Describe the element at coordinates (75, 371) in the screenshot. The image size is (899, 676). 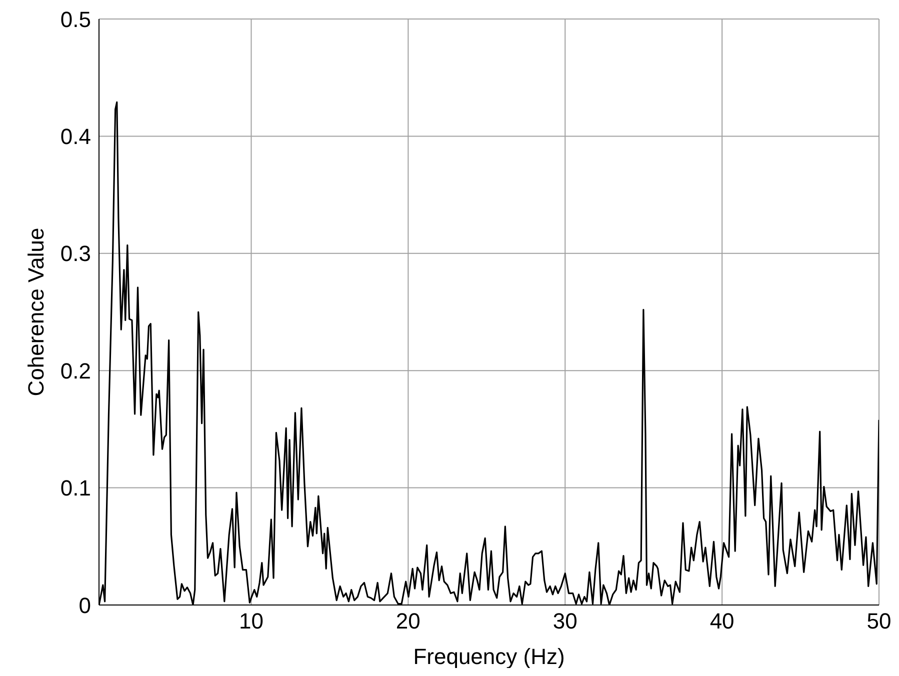
I see `y-tick-label: 0.2` at that location.